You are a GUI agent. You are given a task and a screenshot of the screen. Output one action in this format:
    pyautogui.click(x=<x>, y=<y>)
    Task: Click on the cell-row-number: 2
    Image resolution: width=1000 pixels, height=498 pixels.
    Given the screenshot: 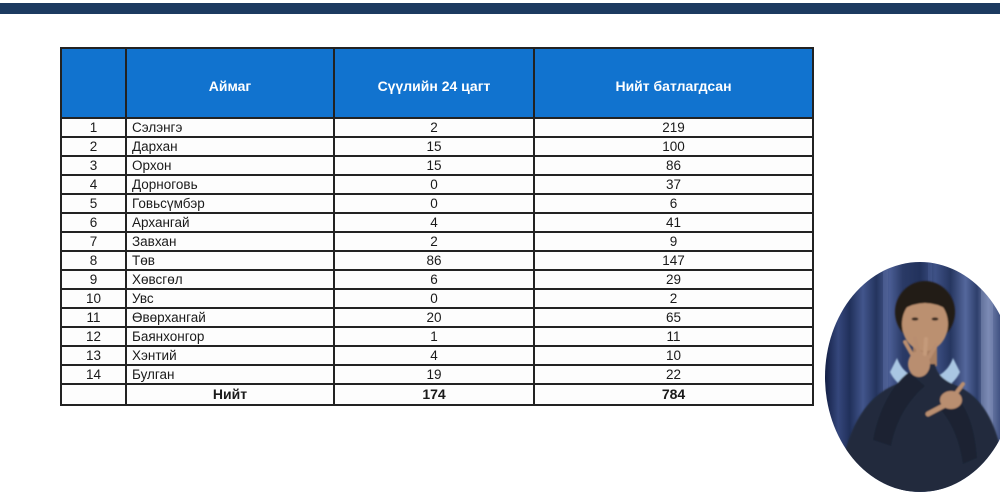 What is the action you would take?
    pyautogui.click(x=93, y=146)
    